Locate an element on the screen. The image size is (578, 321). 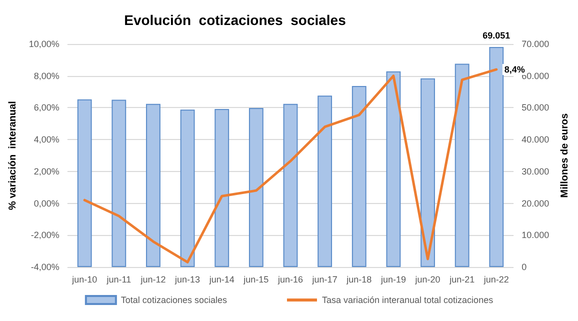
x-tick-label: jun-22 is located at coordinates (495, 279).